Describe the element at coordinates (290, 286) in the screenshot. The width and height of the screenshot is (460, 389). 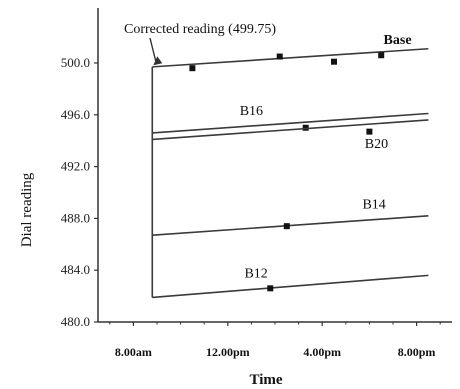
I see `series-line-b12` at that location.